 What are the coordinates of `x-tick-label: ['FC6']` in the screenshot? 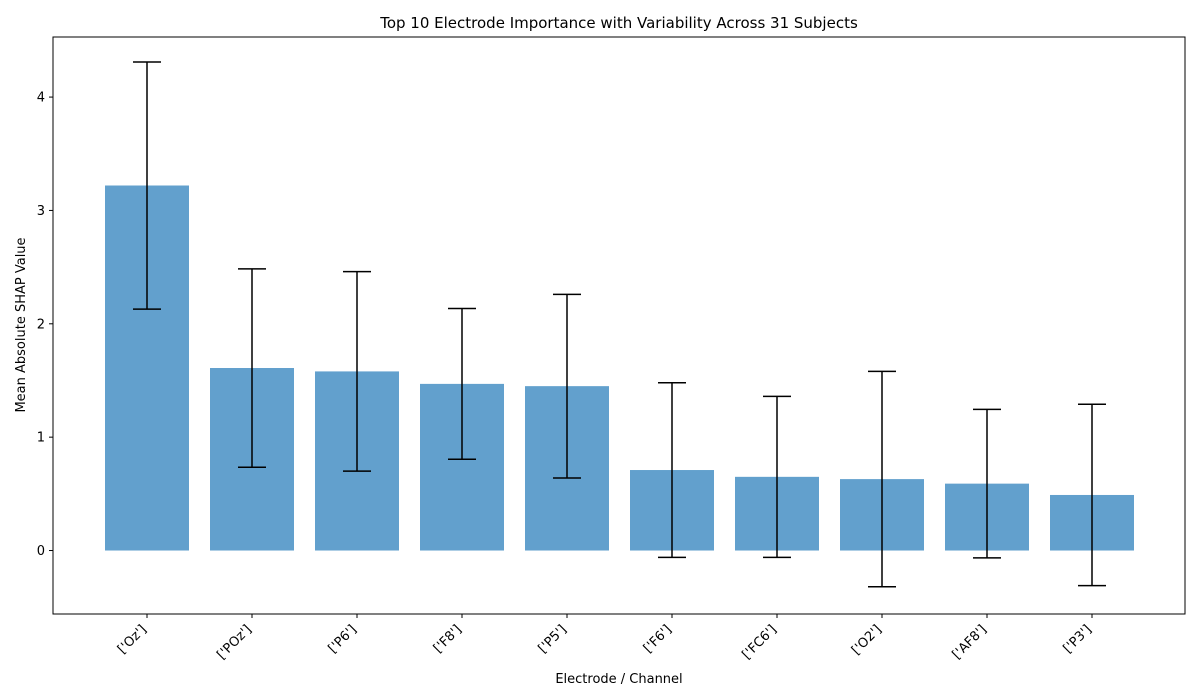 It's located at (759, 642).